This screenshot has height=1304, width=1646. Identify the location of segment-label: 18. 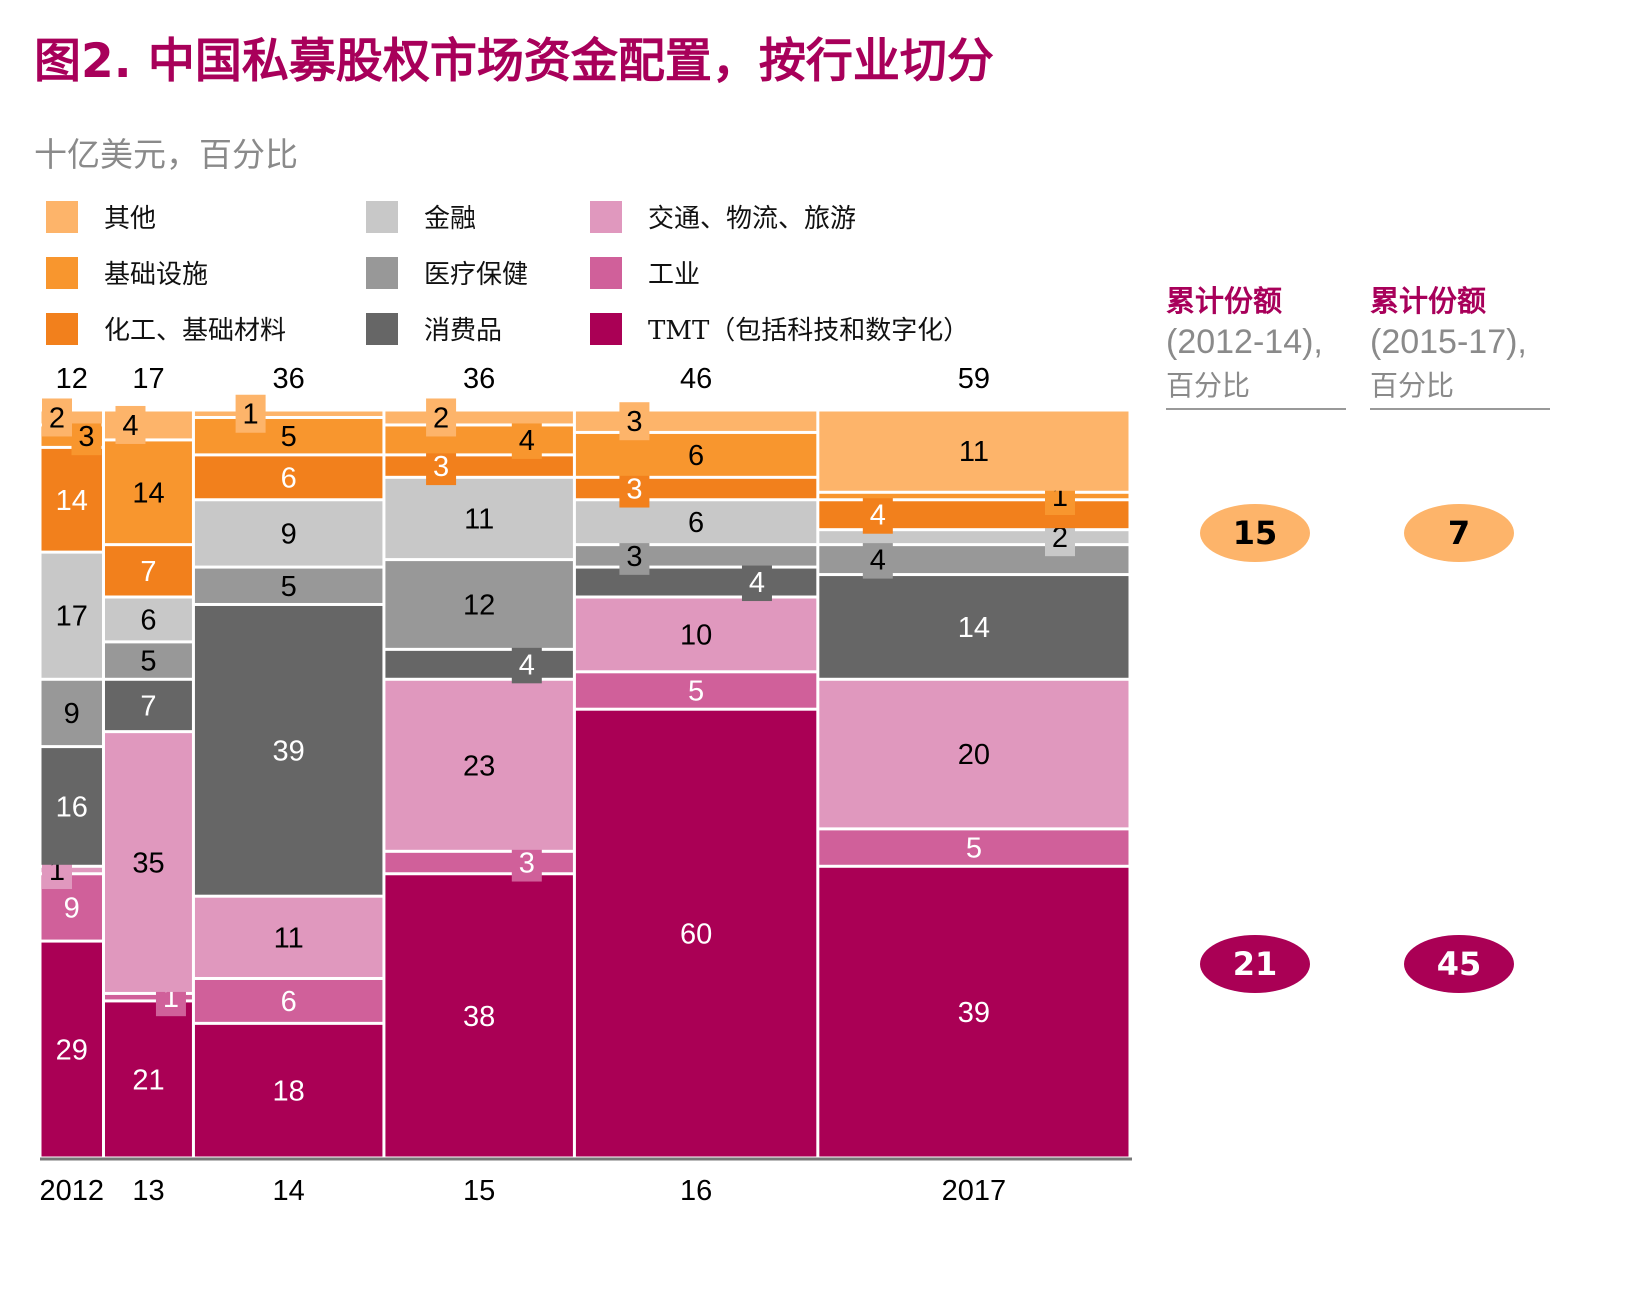
(289, 1092).